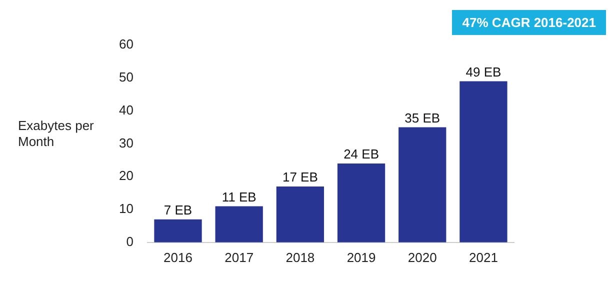 The width and height of the screenshot is (614, 282). What do you see at coordinates (126, 76) in the screenshot?
I see `y-tick-label: 50` at bounding box center [126, 76].